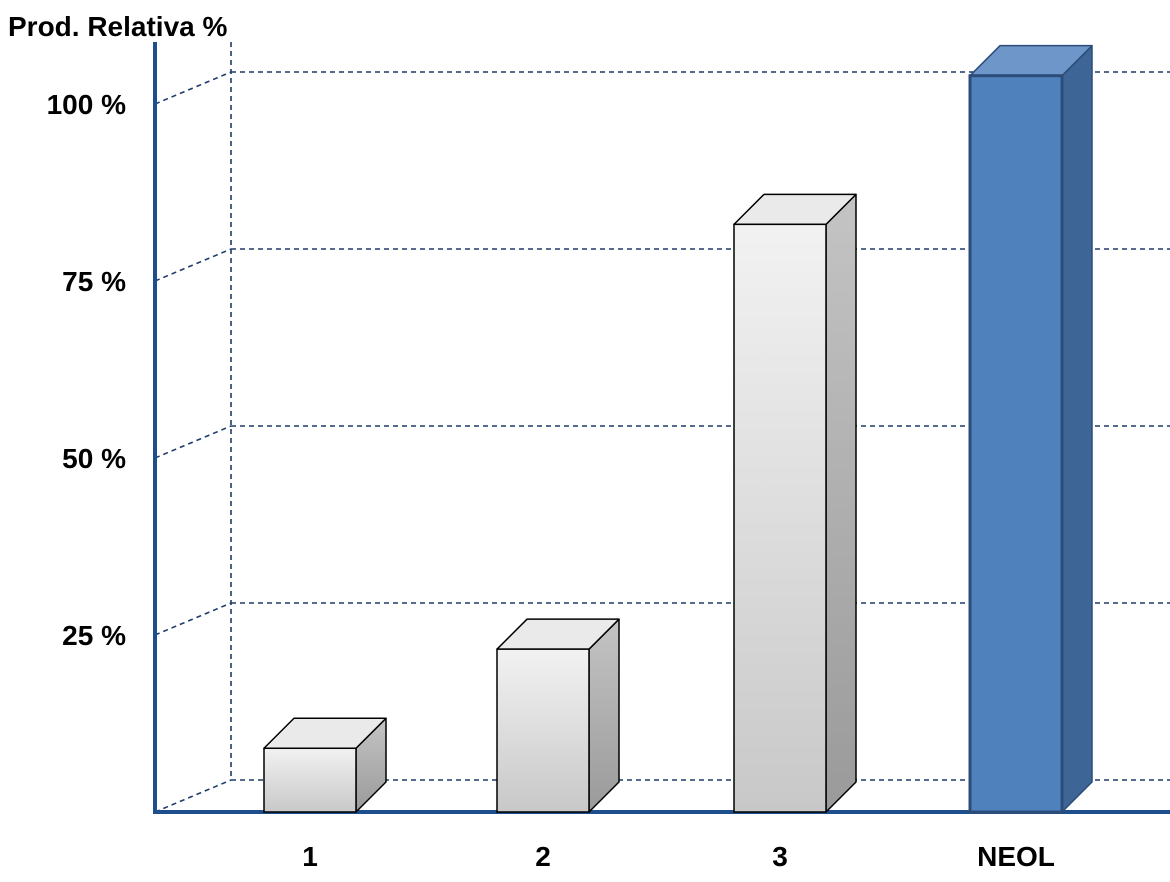  I want to click on y-axis-title: Prod. Relativa %, so click(118, 26).